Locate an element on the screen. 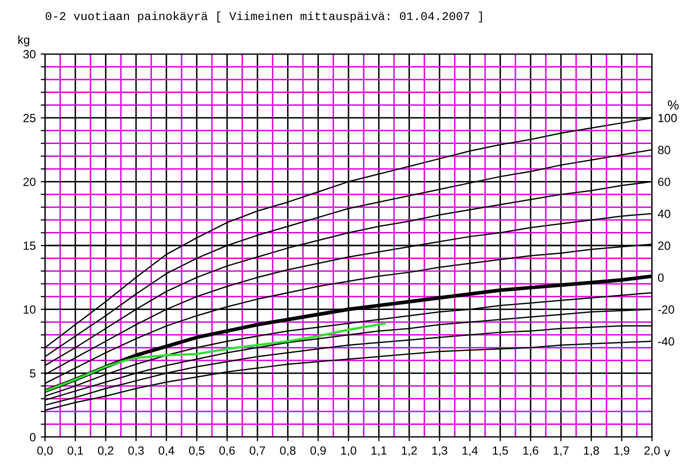  y2-tick-label: 100 is located at coordinates (667, 118).